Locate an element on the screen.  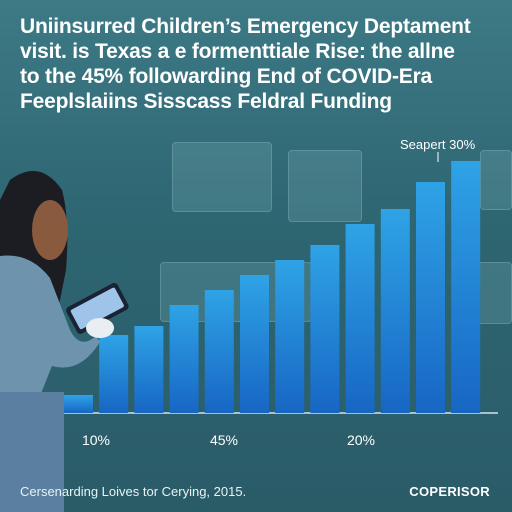
person-shirt is located at coordinates (50, 327).